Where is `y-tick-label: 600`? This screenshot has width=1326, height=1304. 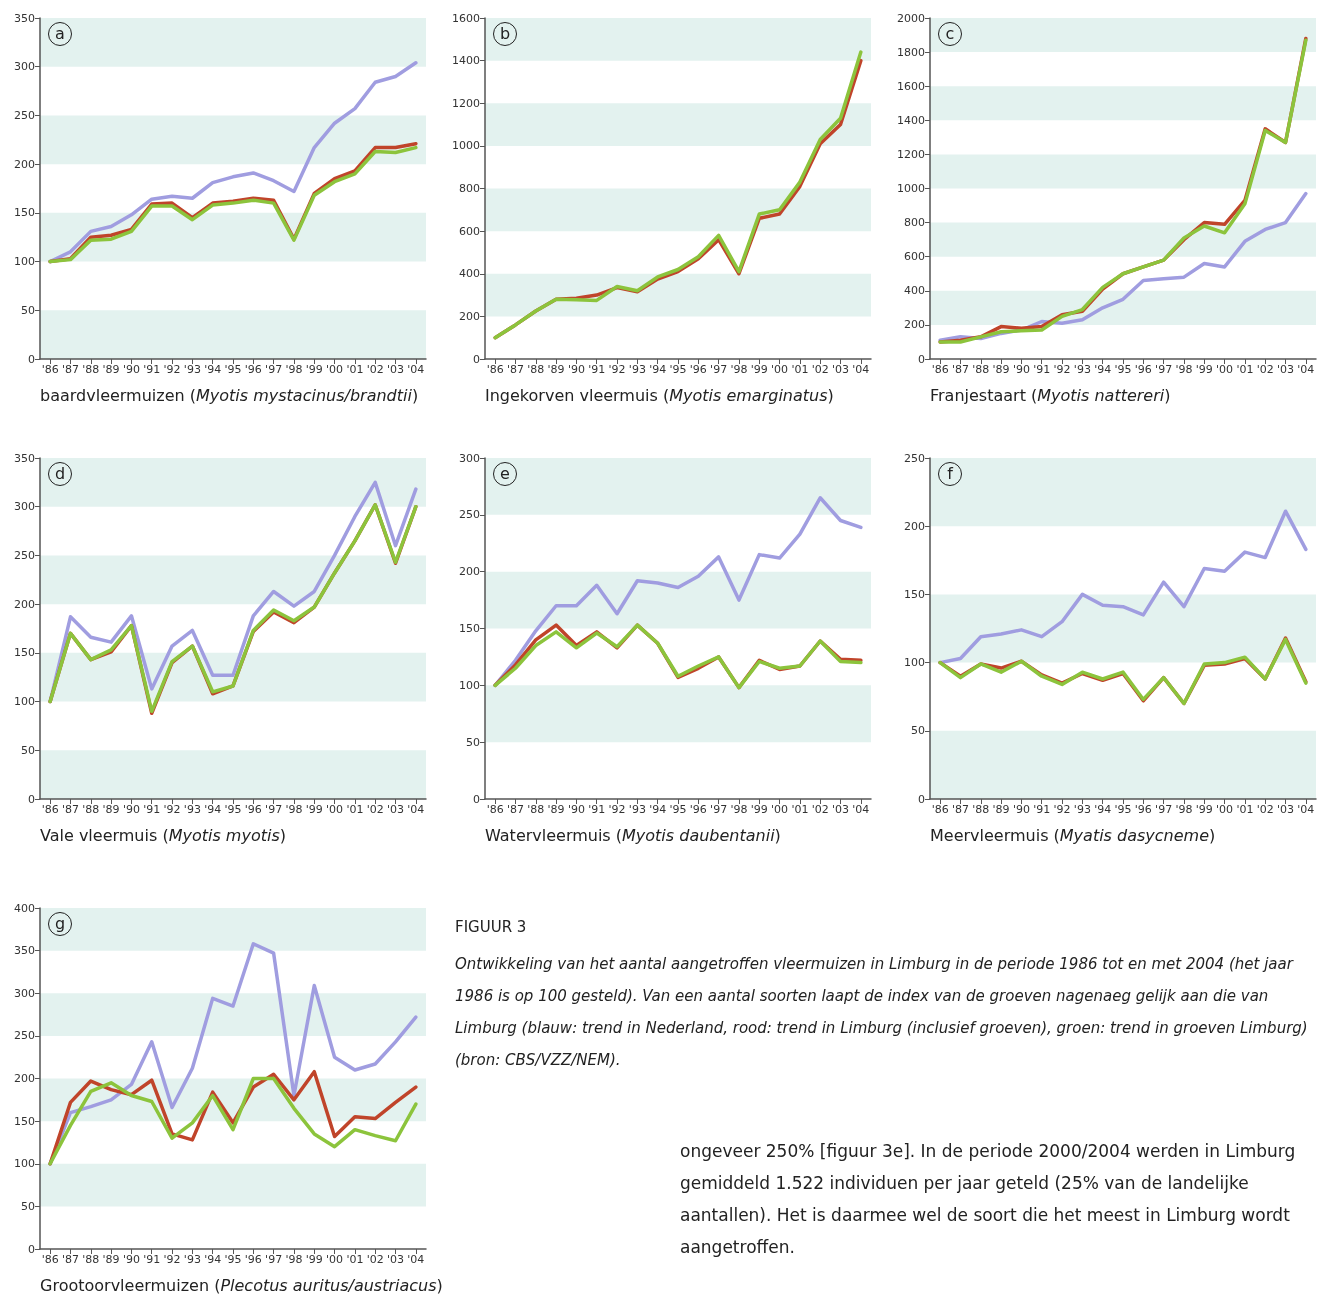 y-tick-label: 600 is located at coordinates (914, 257).